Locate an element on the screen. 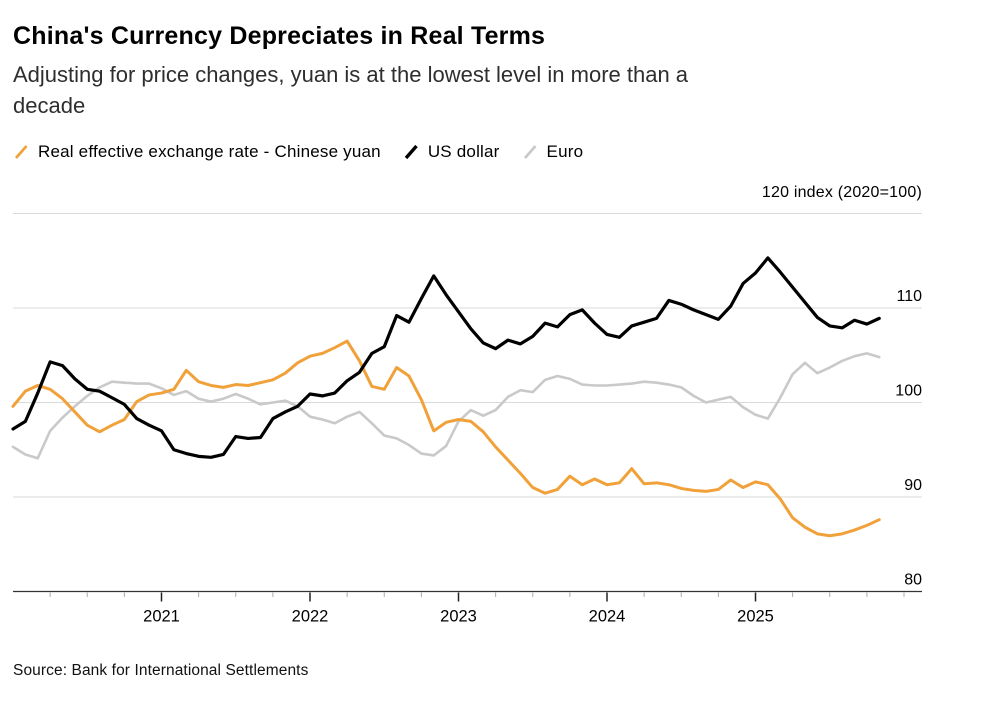 Image resolution: width=991 pixels, height=713 pixels. legend-item-eur: Euro is located at coordinates (553, 152).